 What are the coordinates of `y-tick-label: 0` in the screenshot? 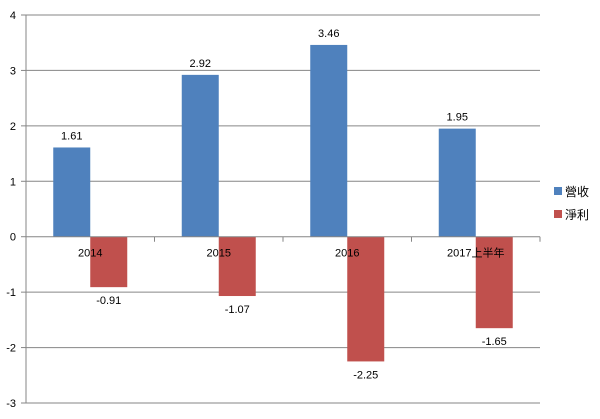 It's located at (13, 238).